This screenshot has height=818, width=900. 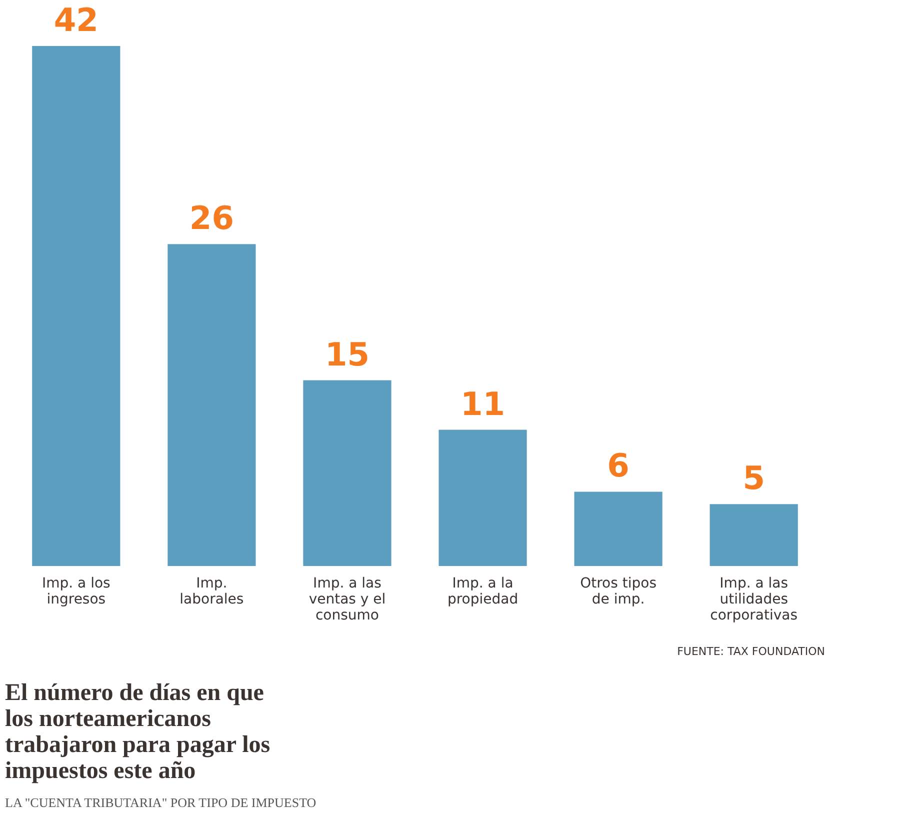 What do you see at coordinates (618, 465) in the screenshot?
I see `data-label: 6` at bounding box center [618, 465].